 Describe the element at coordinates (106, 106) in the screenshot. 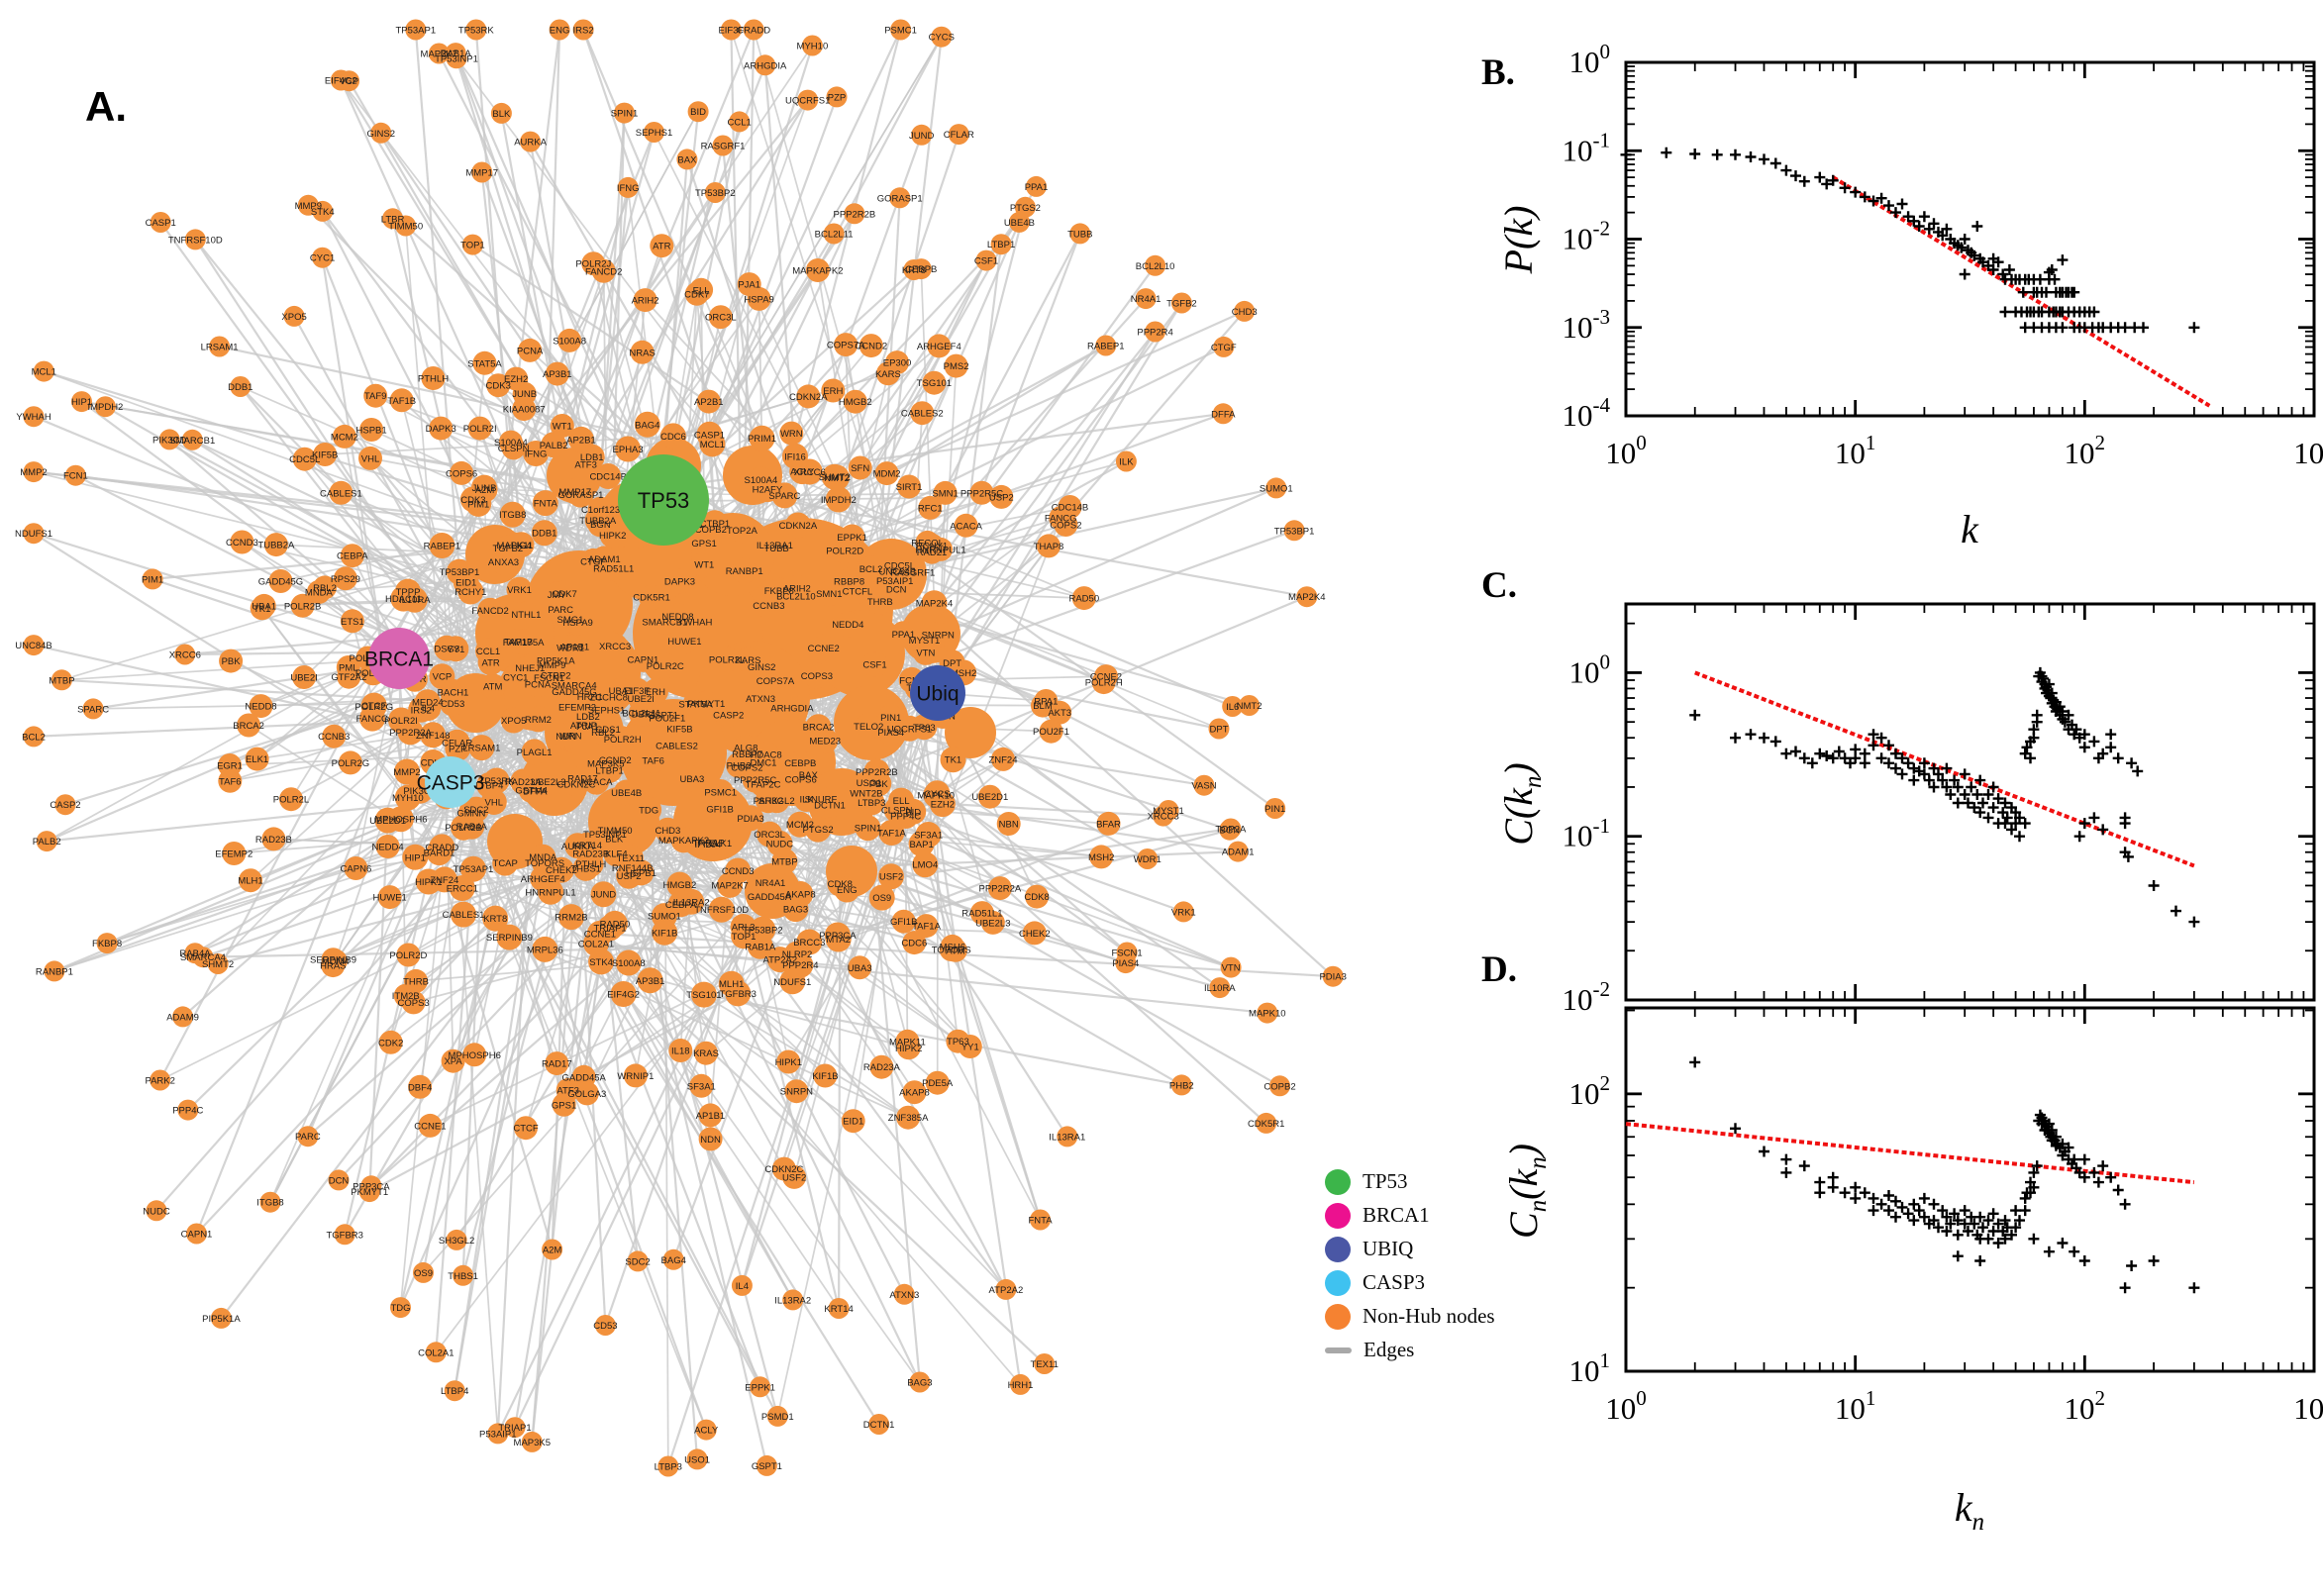

I see `panel-label-a: A.` at that location.